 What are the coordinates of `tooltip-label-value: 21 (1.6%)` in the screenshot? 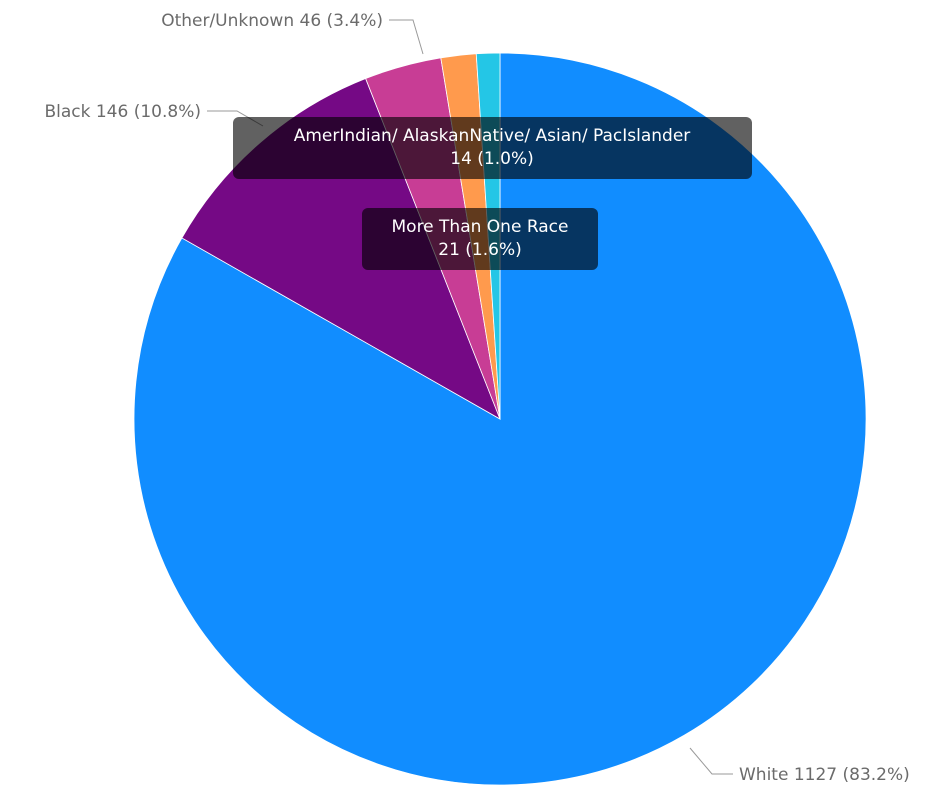 It's located at (480, 250).